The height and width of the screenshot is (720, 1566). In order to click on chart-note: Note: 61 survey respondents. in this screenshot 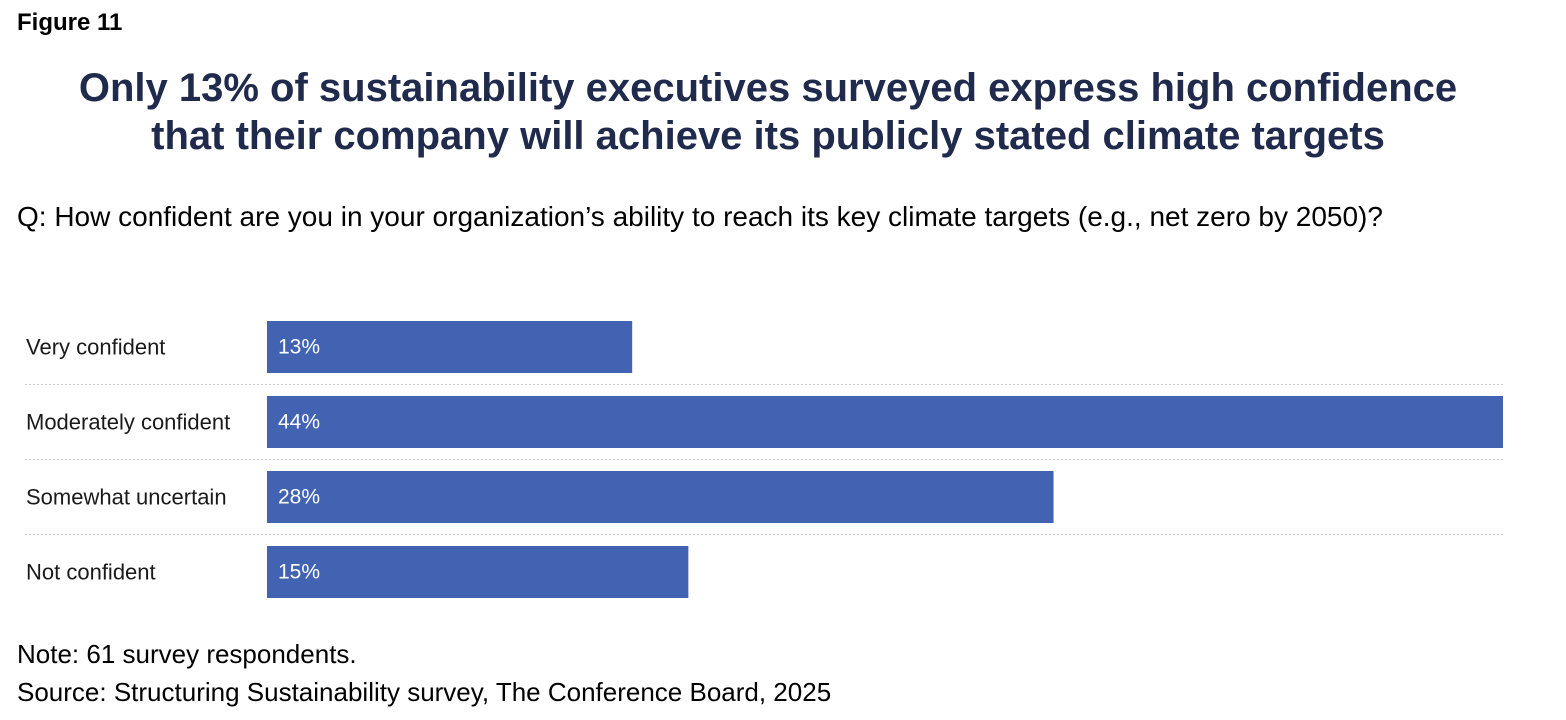, I will do `click(187, 654)`.